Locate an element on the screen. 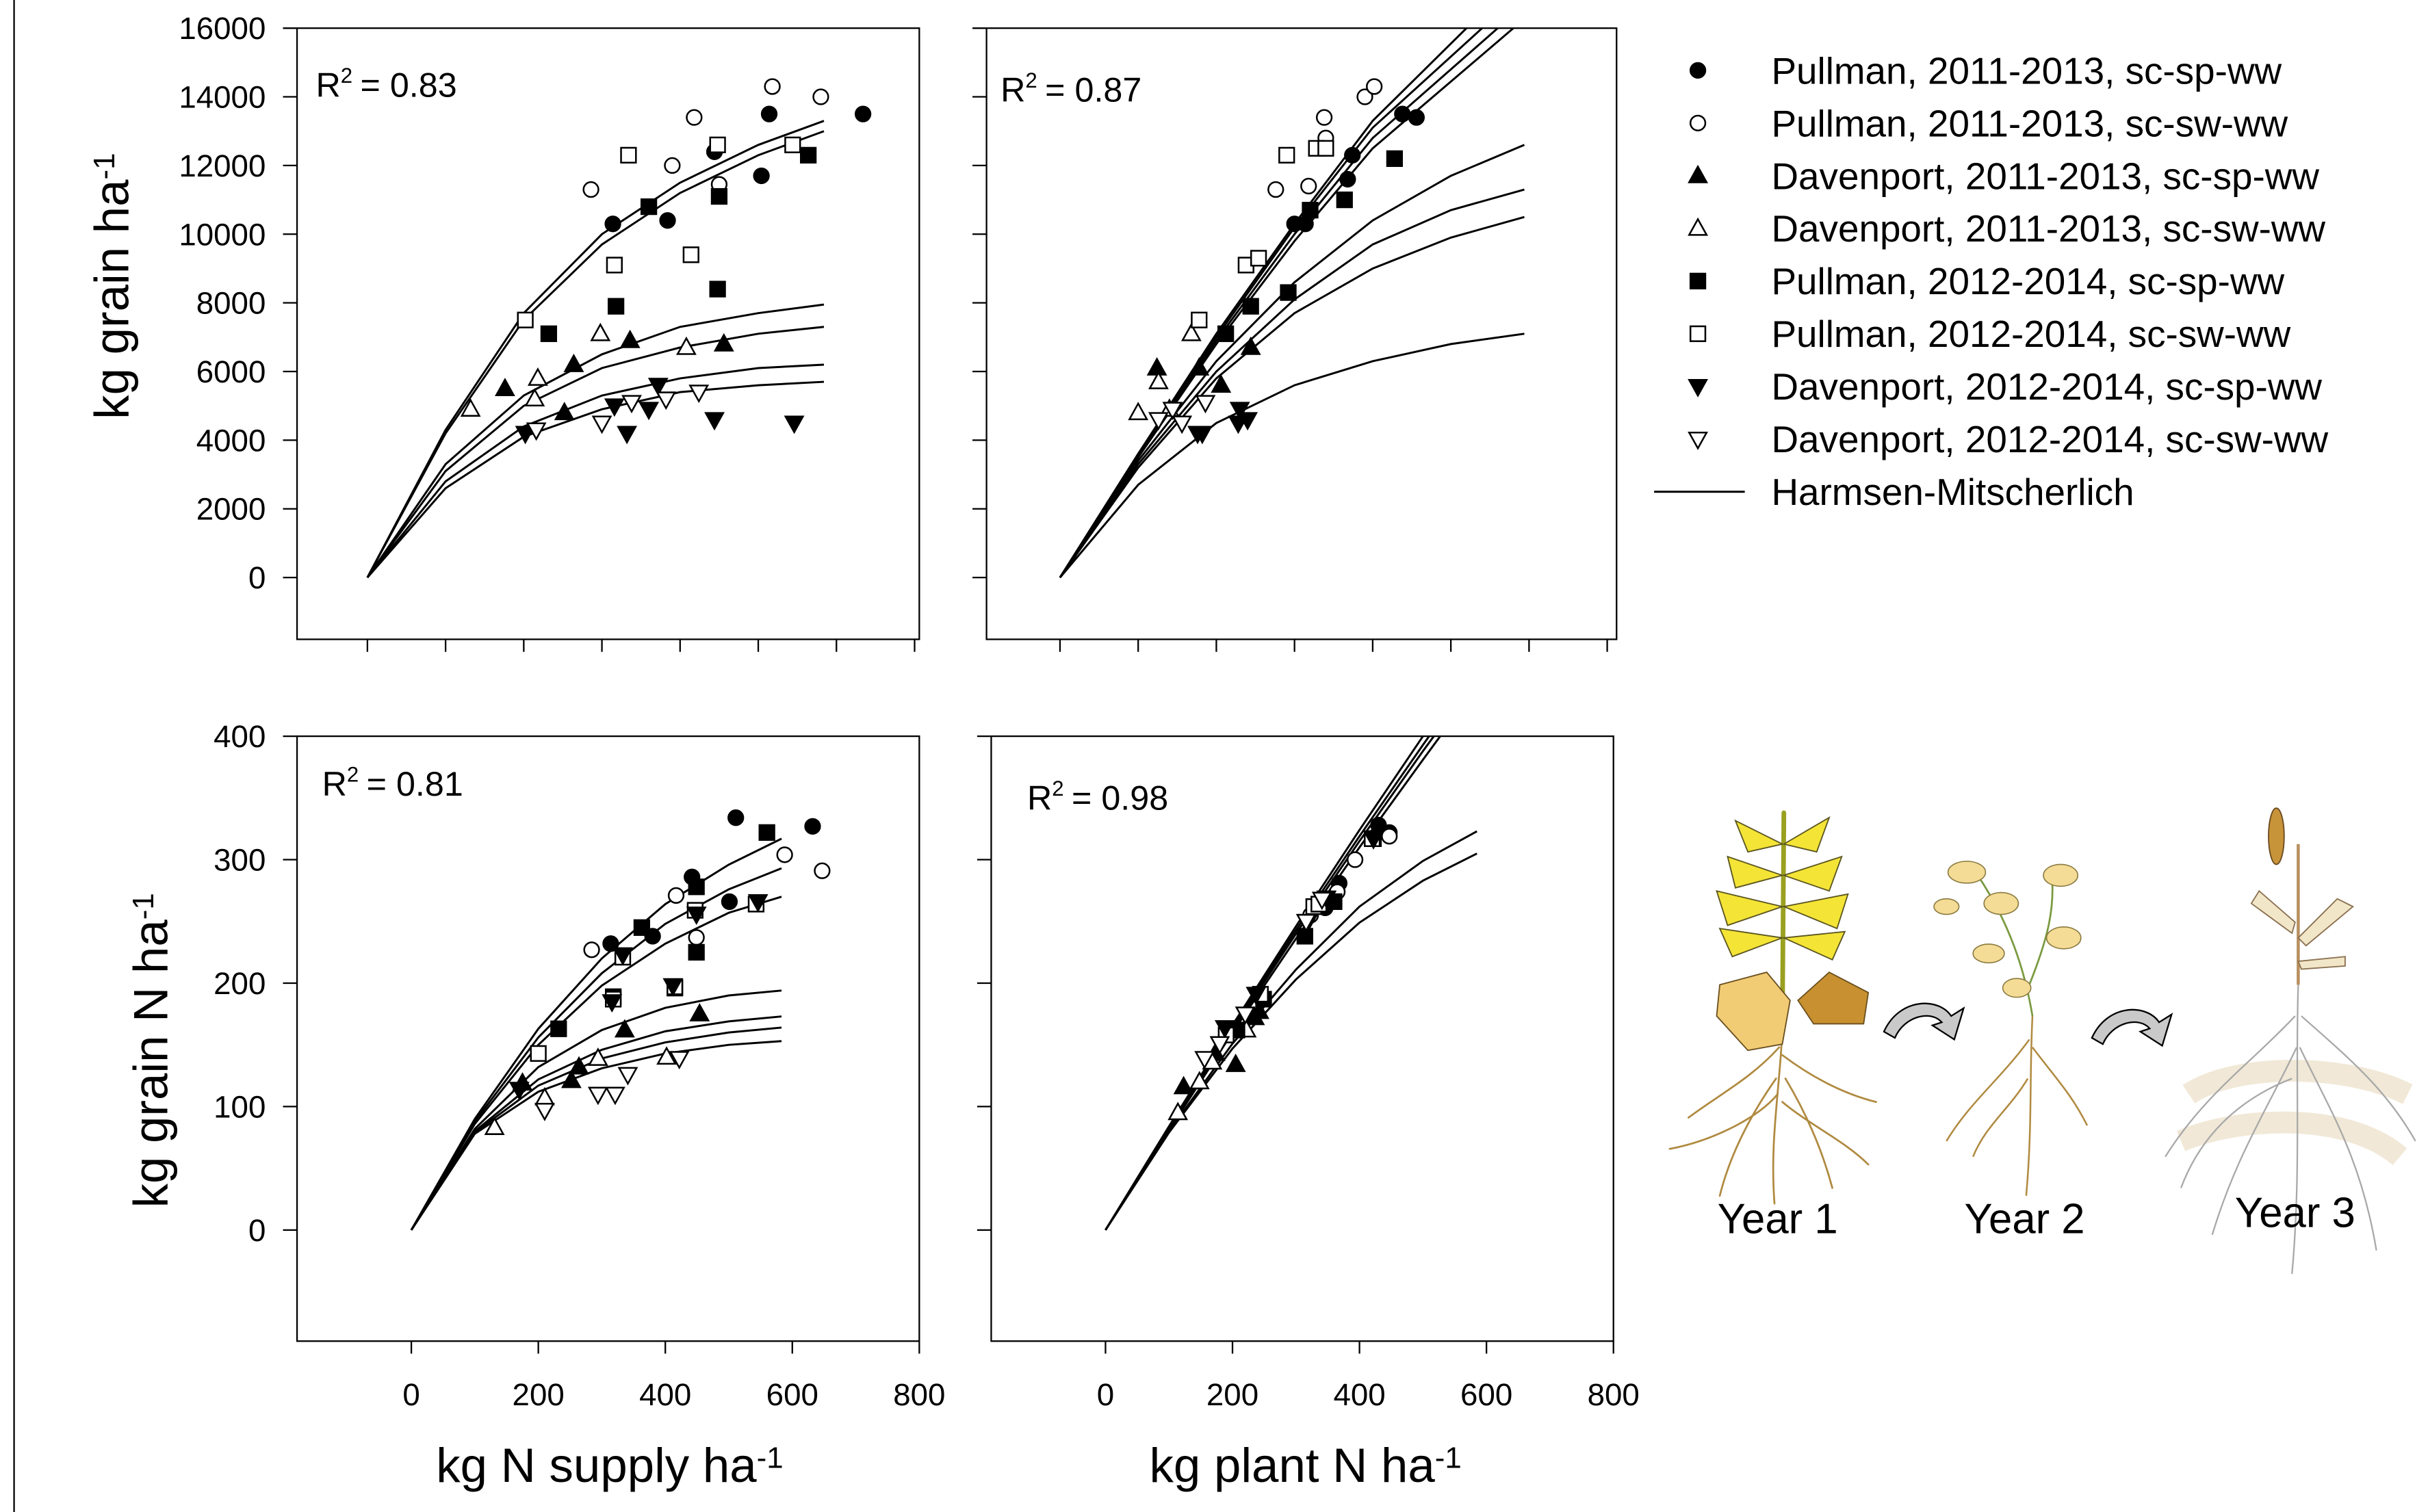  fit-curves is located at coordinates (1291, 983).